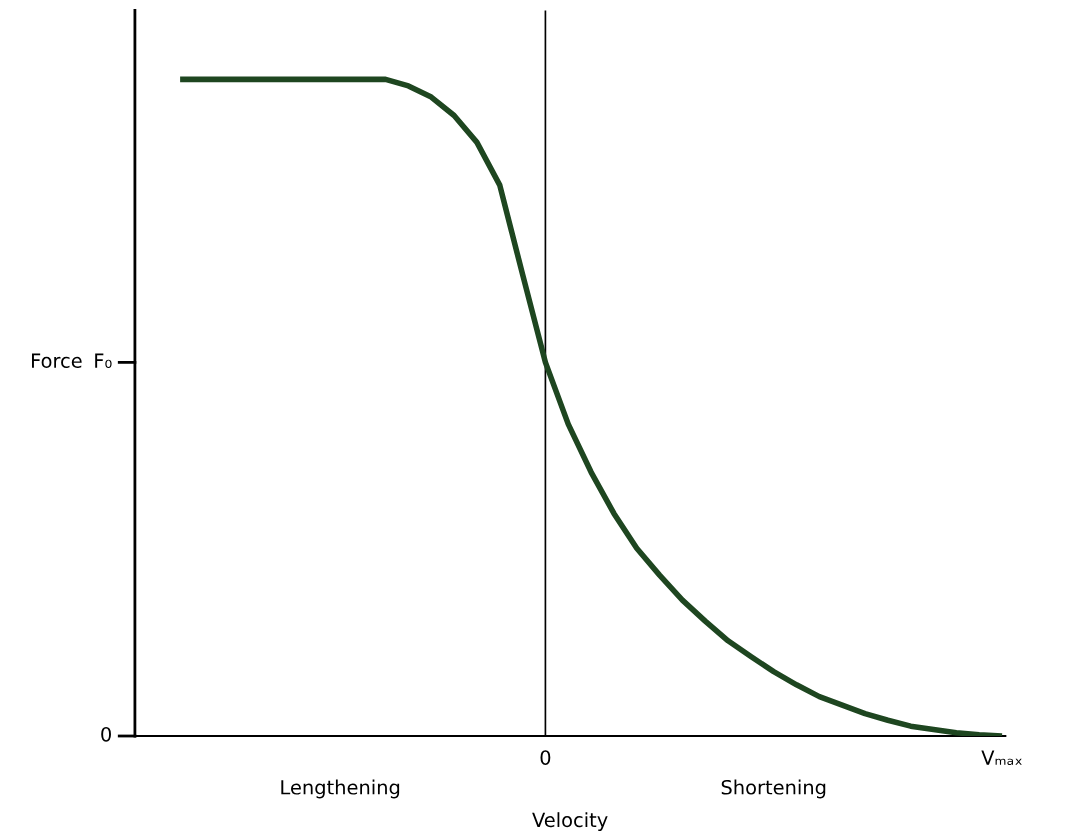 The image size is (1088, 834). Describe the element at coordinates (103, 360) in the screenshot. I see `text: F₀` at that location.